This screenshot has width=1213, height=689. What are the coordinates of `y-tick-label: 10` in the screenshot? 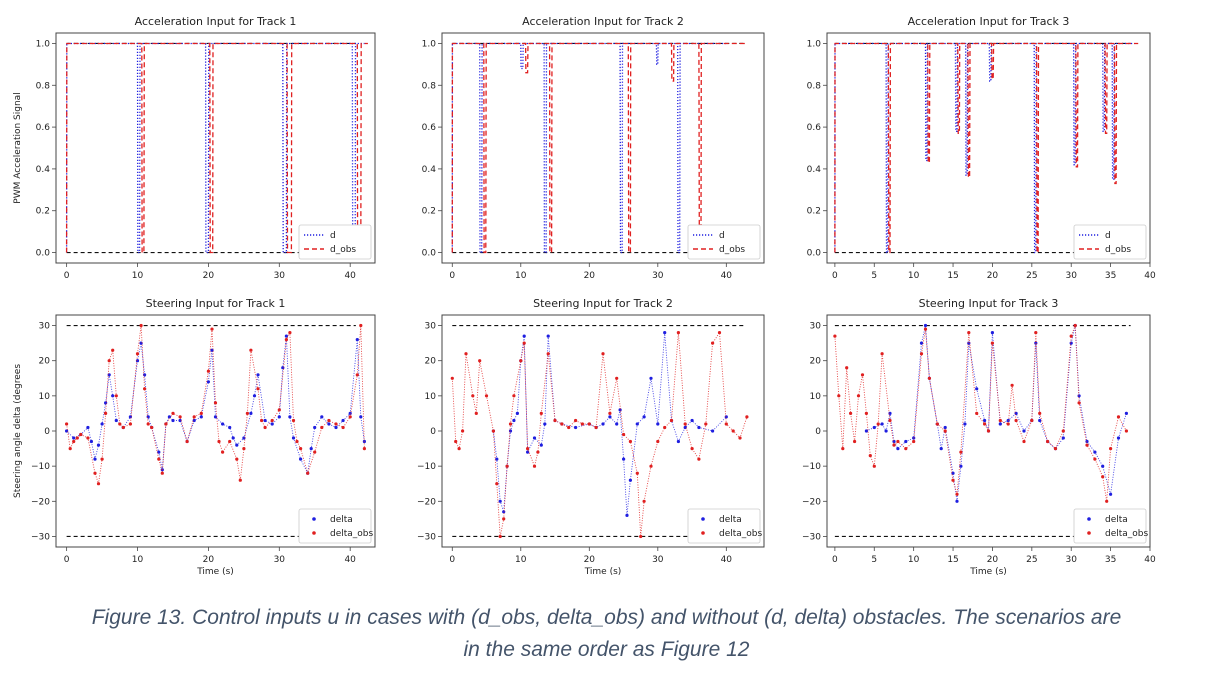 It's located at (816, 397).